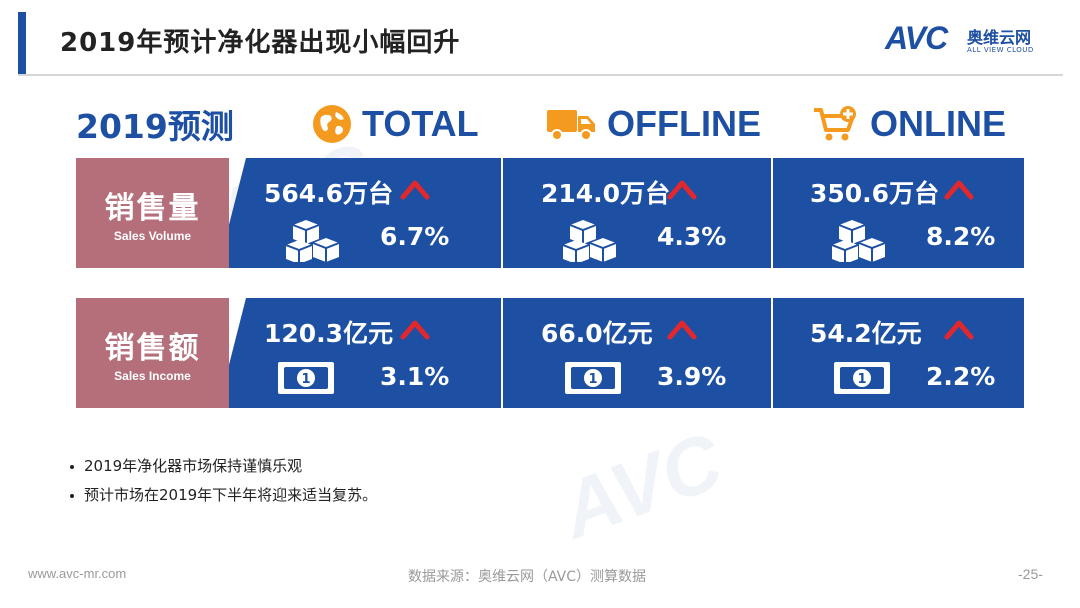  What do you see at coordinates (1030, 574) in the screenshot?
I see `page-number: -25-` at bounding box center [1030, 574].